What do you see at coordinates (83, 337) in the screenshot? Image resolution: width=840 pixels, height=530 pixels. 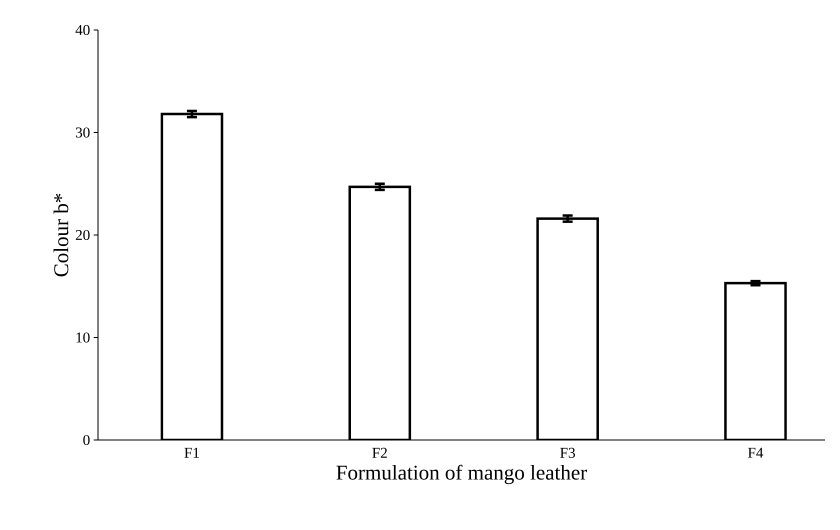 I see `y-tick-label: 10` at bounding box center [83, 337].